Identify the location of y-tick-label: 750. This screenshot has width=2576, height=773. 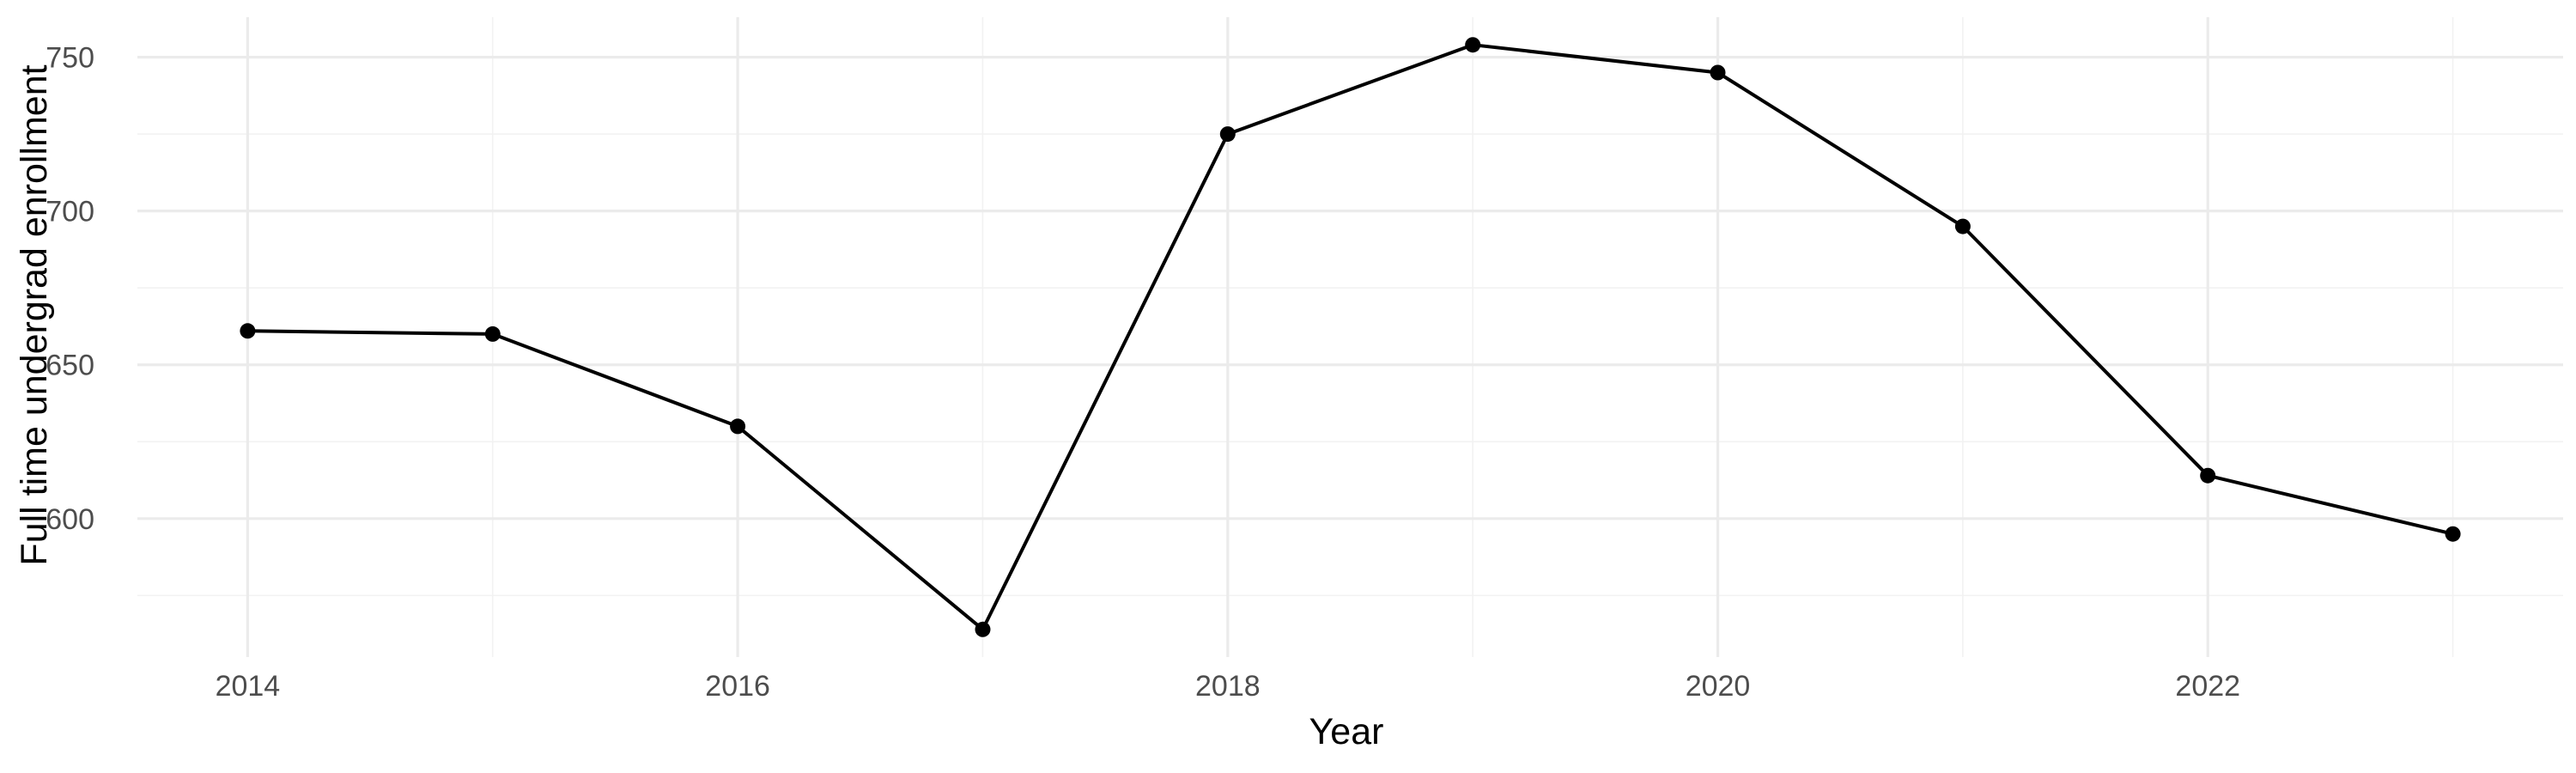
(70, 58).